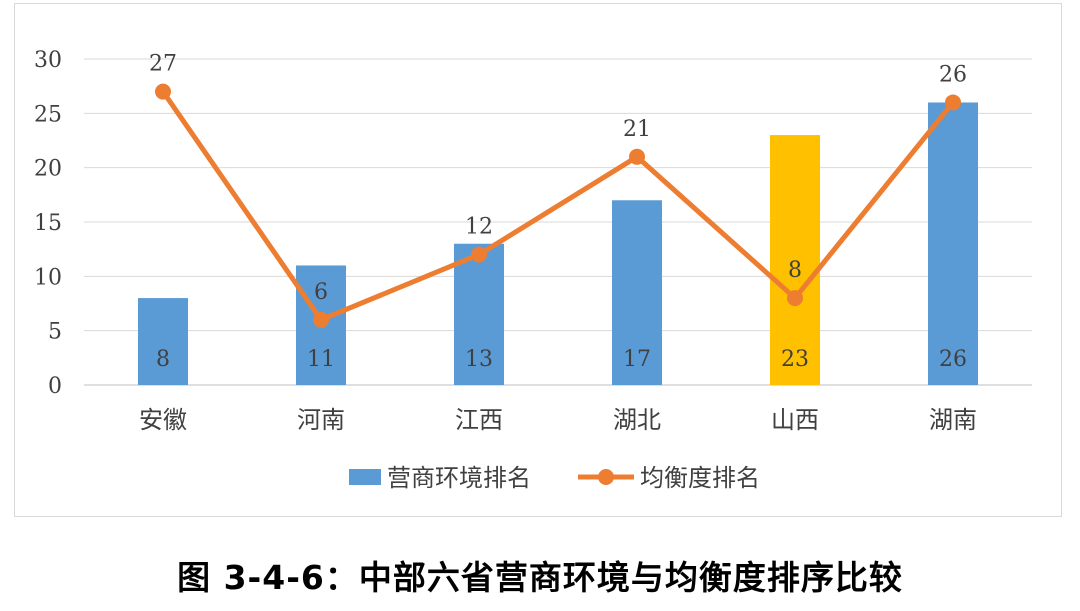 The width and height of the screenshot is (1080, 611). I want to click on y-tick-label: 10, so click(48, 277).